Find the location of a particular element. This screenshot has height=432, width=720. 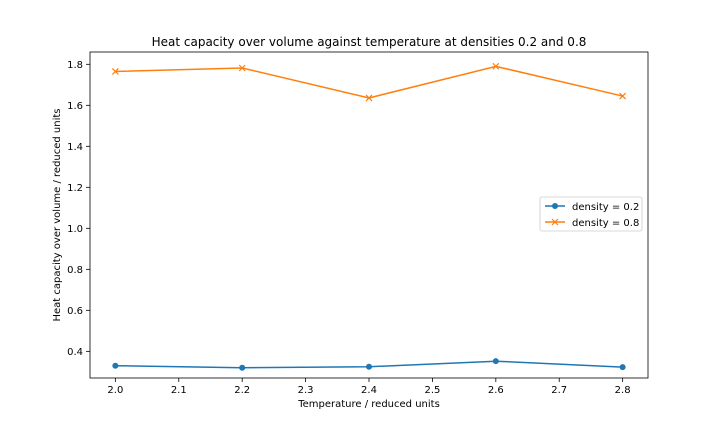

x-tick-label: 2.6 is located at coordinates (496, 390).